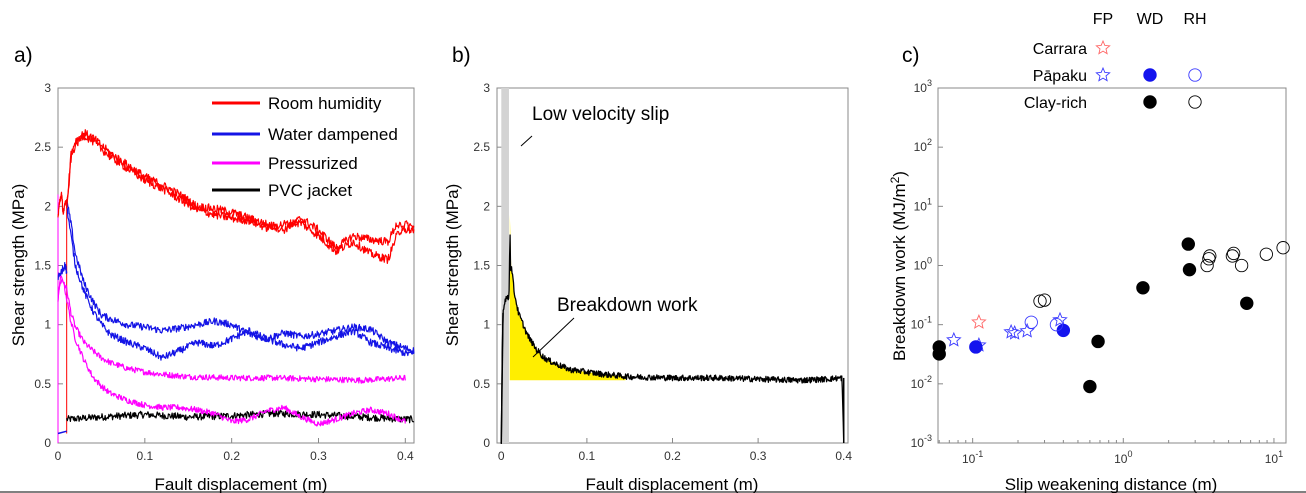  I want to click on panel-c-letter: c), so click(911, 55).